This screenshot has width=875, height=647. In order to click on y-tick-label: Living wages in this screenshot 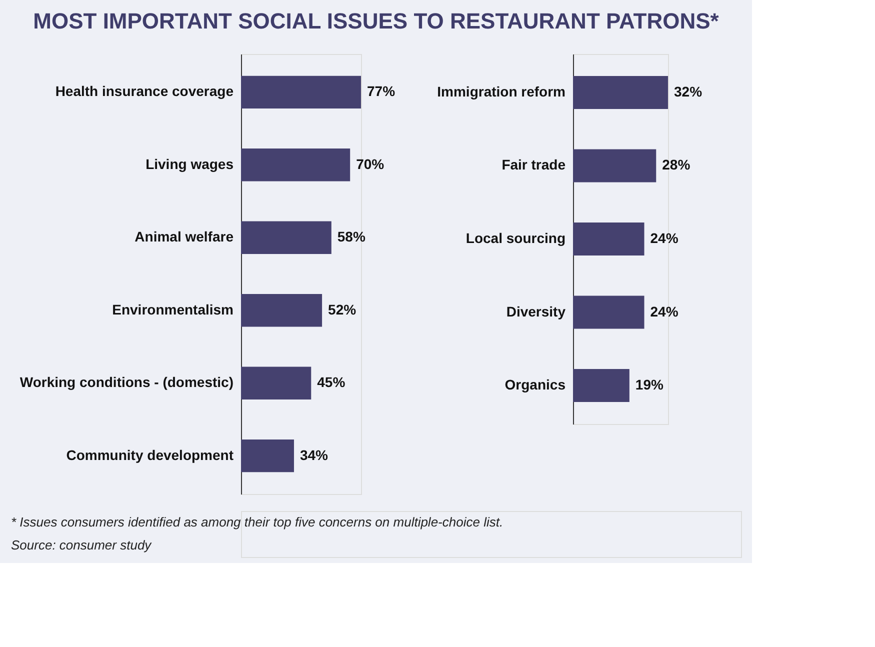, I will do `click(190, 164)`.